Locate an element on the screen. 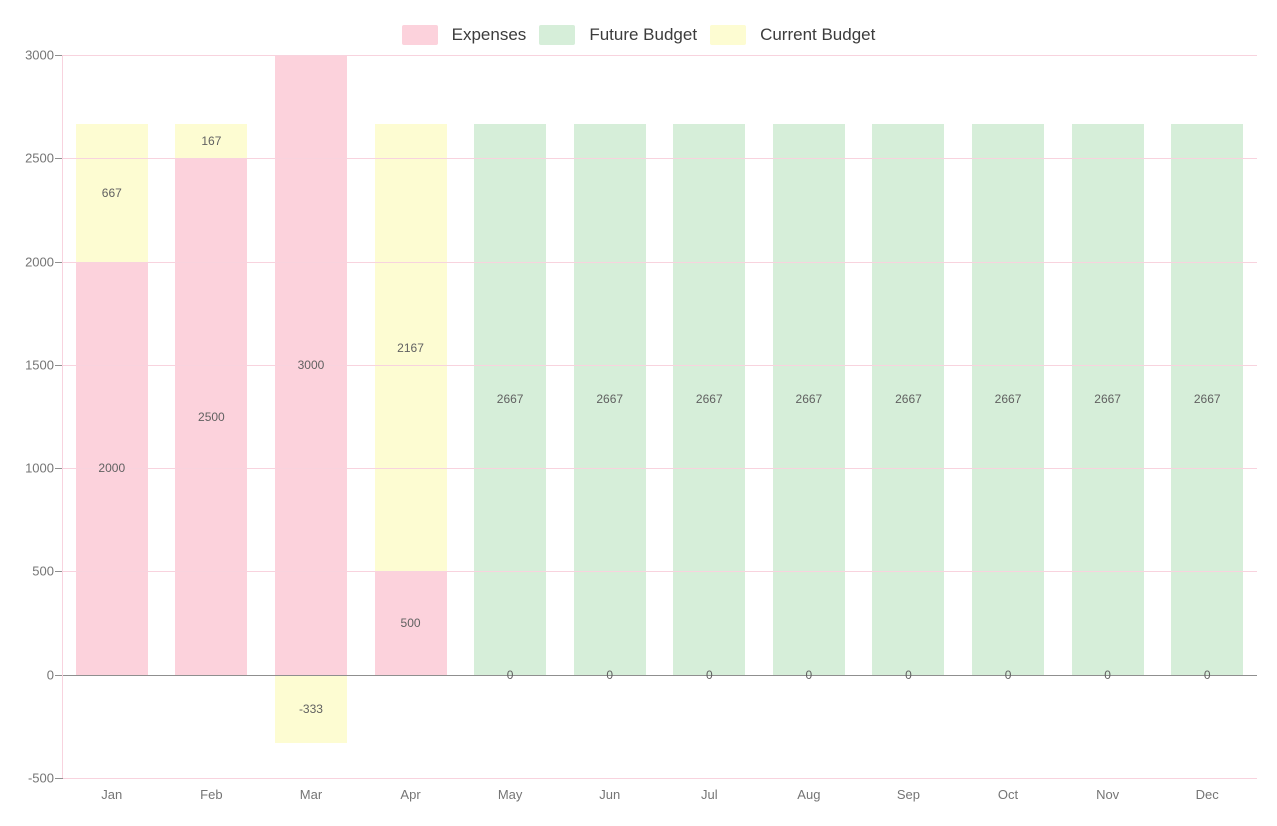 Image resolution: width=1277 pixels, height=826 pixels. bar-segment-current-budget-apr is located at coordinates (410, 347).